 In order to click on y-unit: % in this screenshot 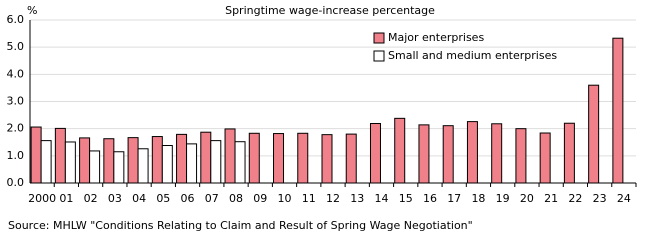, I will do `click(32, 10)`.